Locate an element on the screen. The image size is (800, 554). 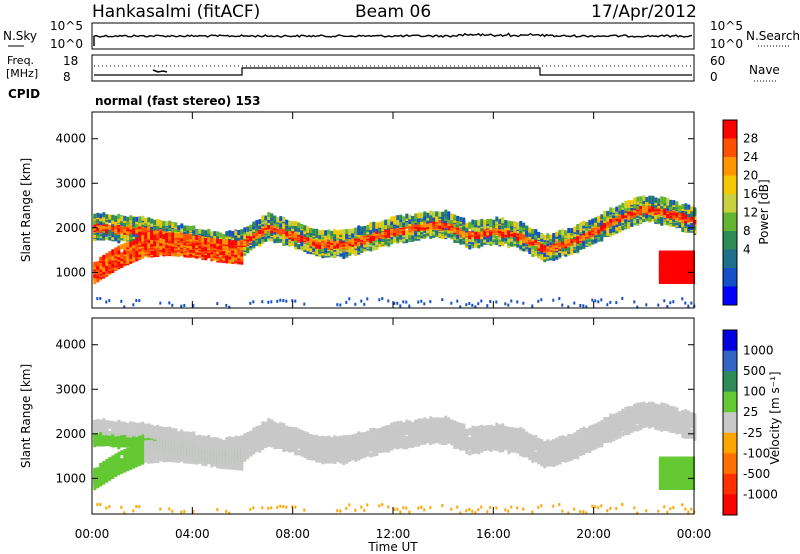
nsearch-tick-bottom: 10^0 is located at coordinates (726, 44).